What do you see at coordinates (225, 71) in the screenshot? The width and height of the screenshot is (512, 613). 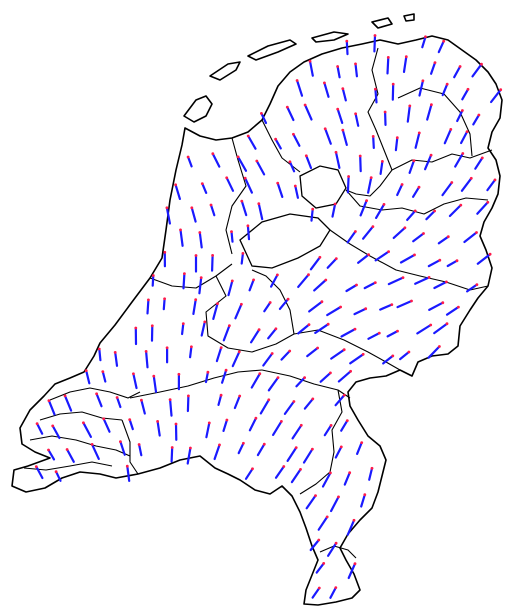 I see `island-vlieland` at bounding box center [225, 71].